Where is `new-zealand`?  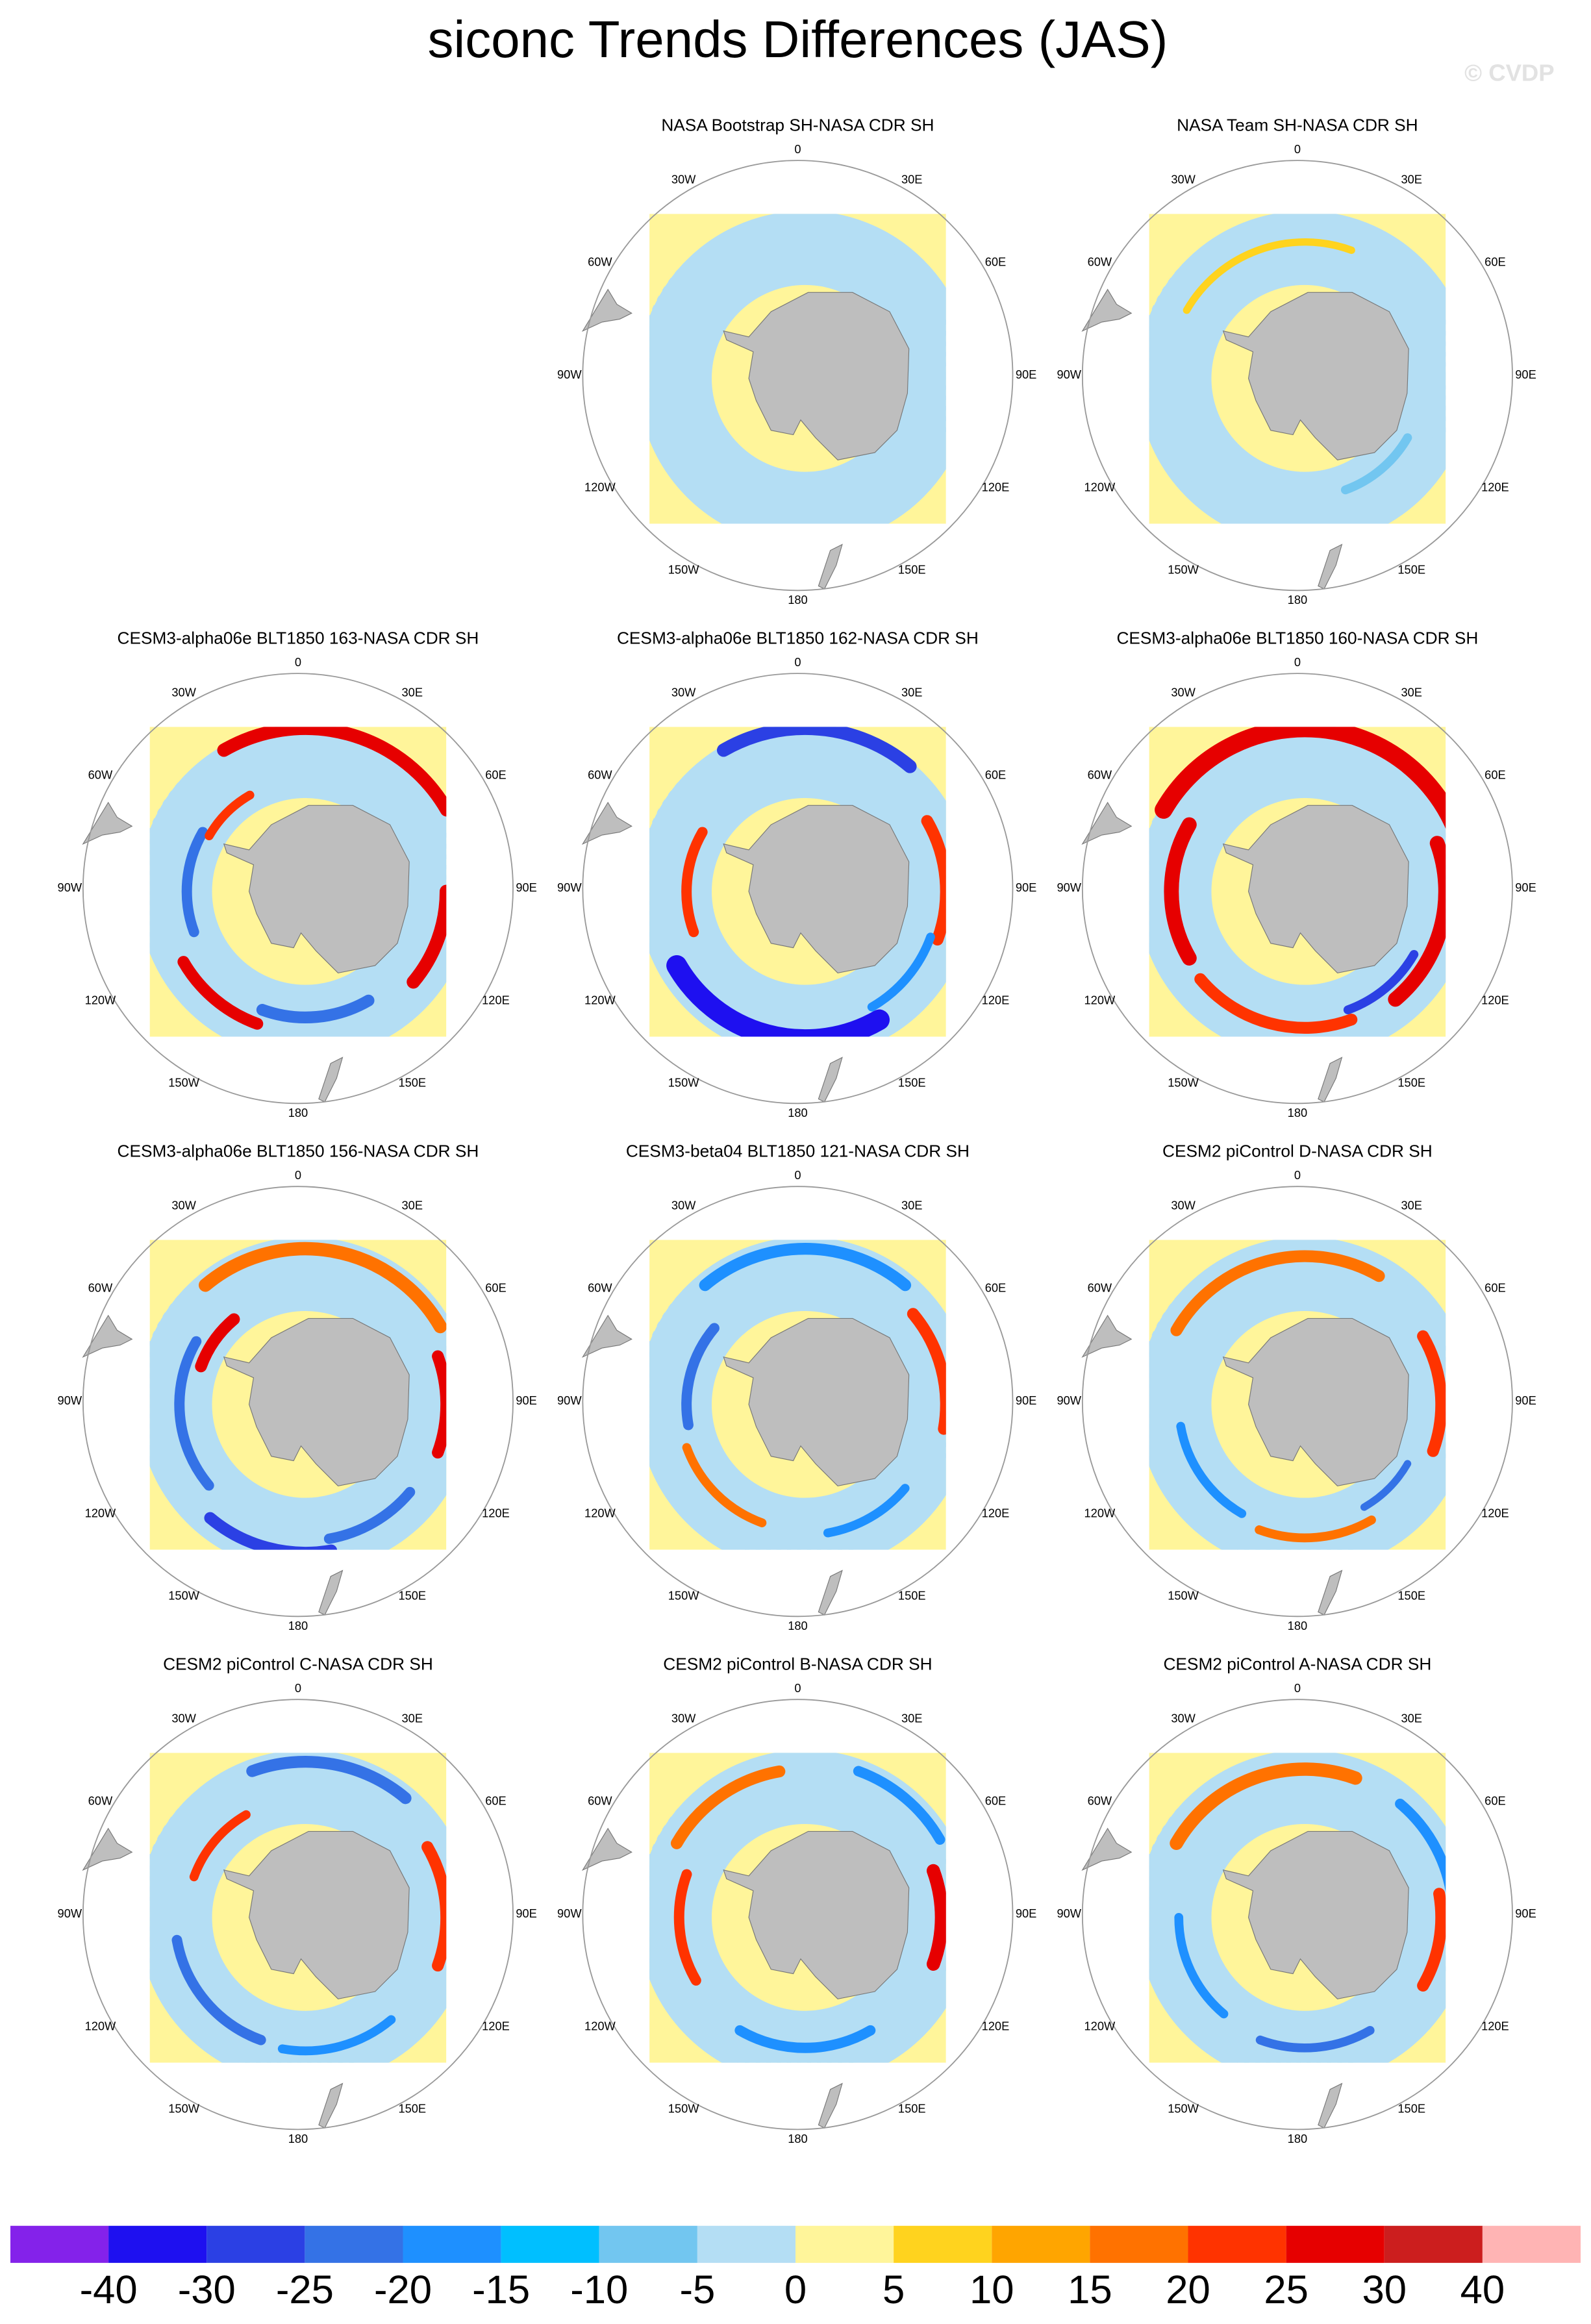 new-zealand is located at coordinates (1330, 1593).